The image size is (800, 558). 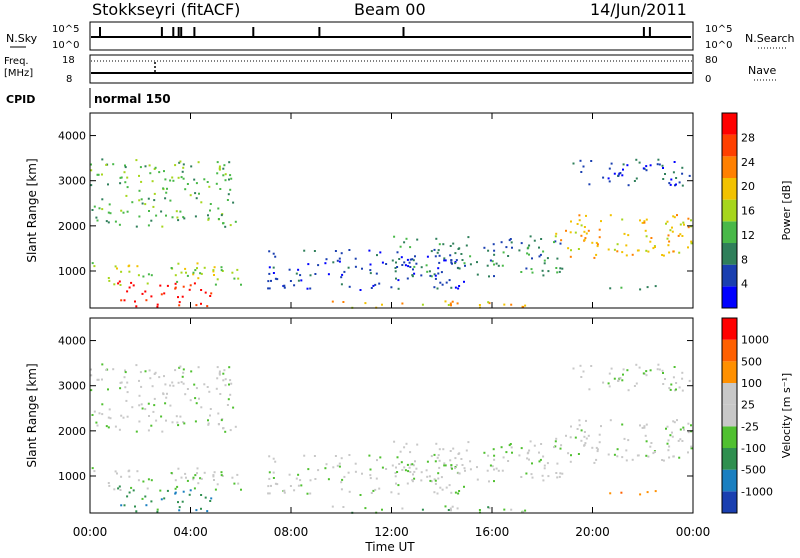 I want to click on x-tick-label: 00:00, so click(x=90, y=532).